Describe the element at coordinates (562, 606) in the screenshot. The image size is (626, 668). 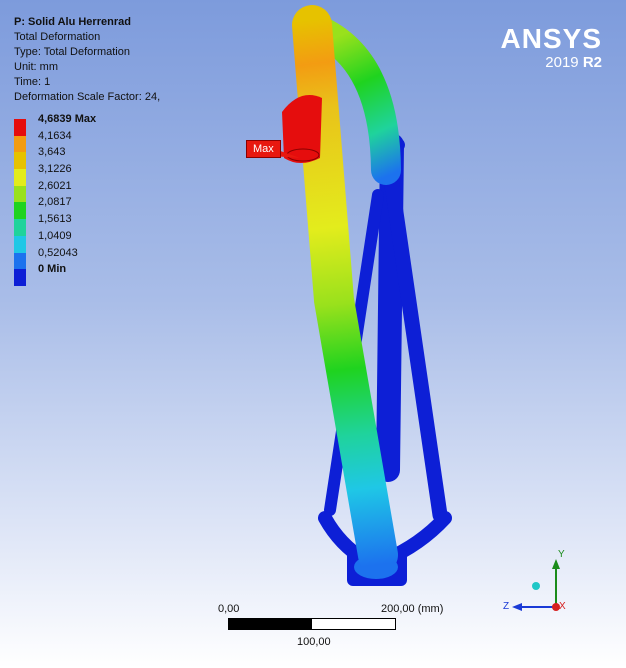
I see `axis-x-label: X` at that location.